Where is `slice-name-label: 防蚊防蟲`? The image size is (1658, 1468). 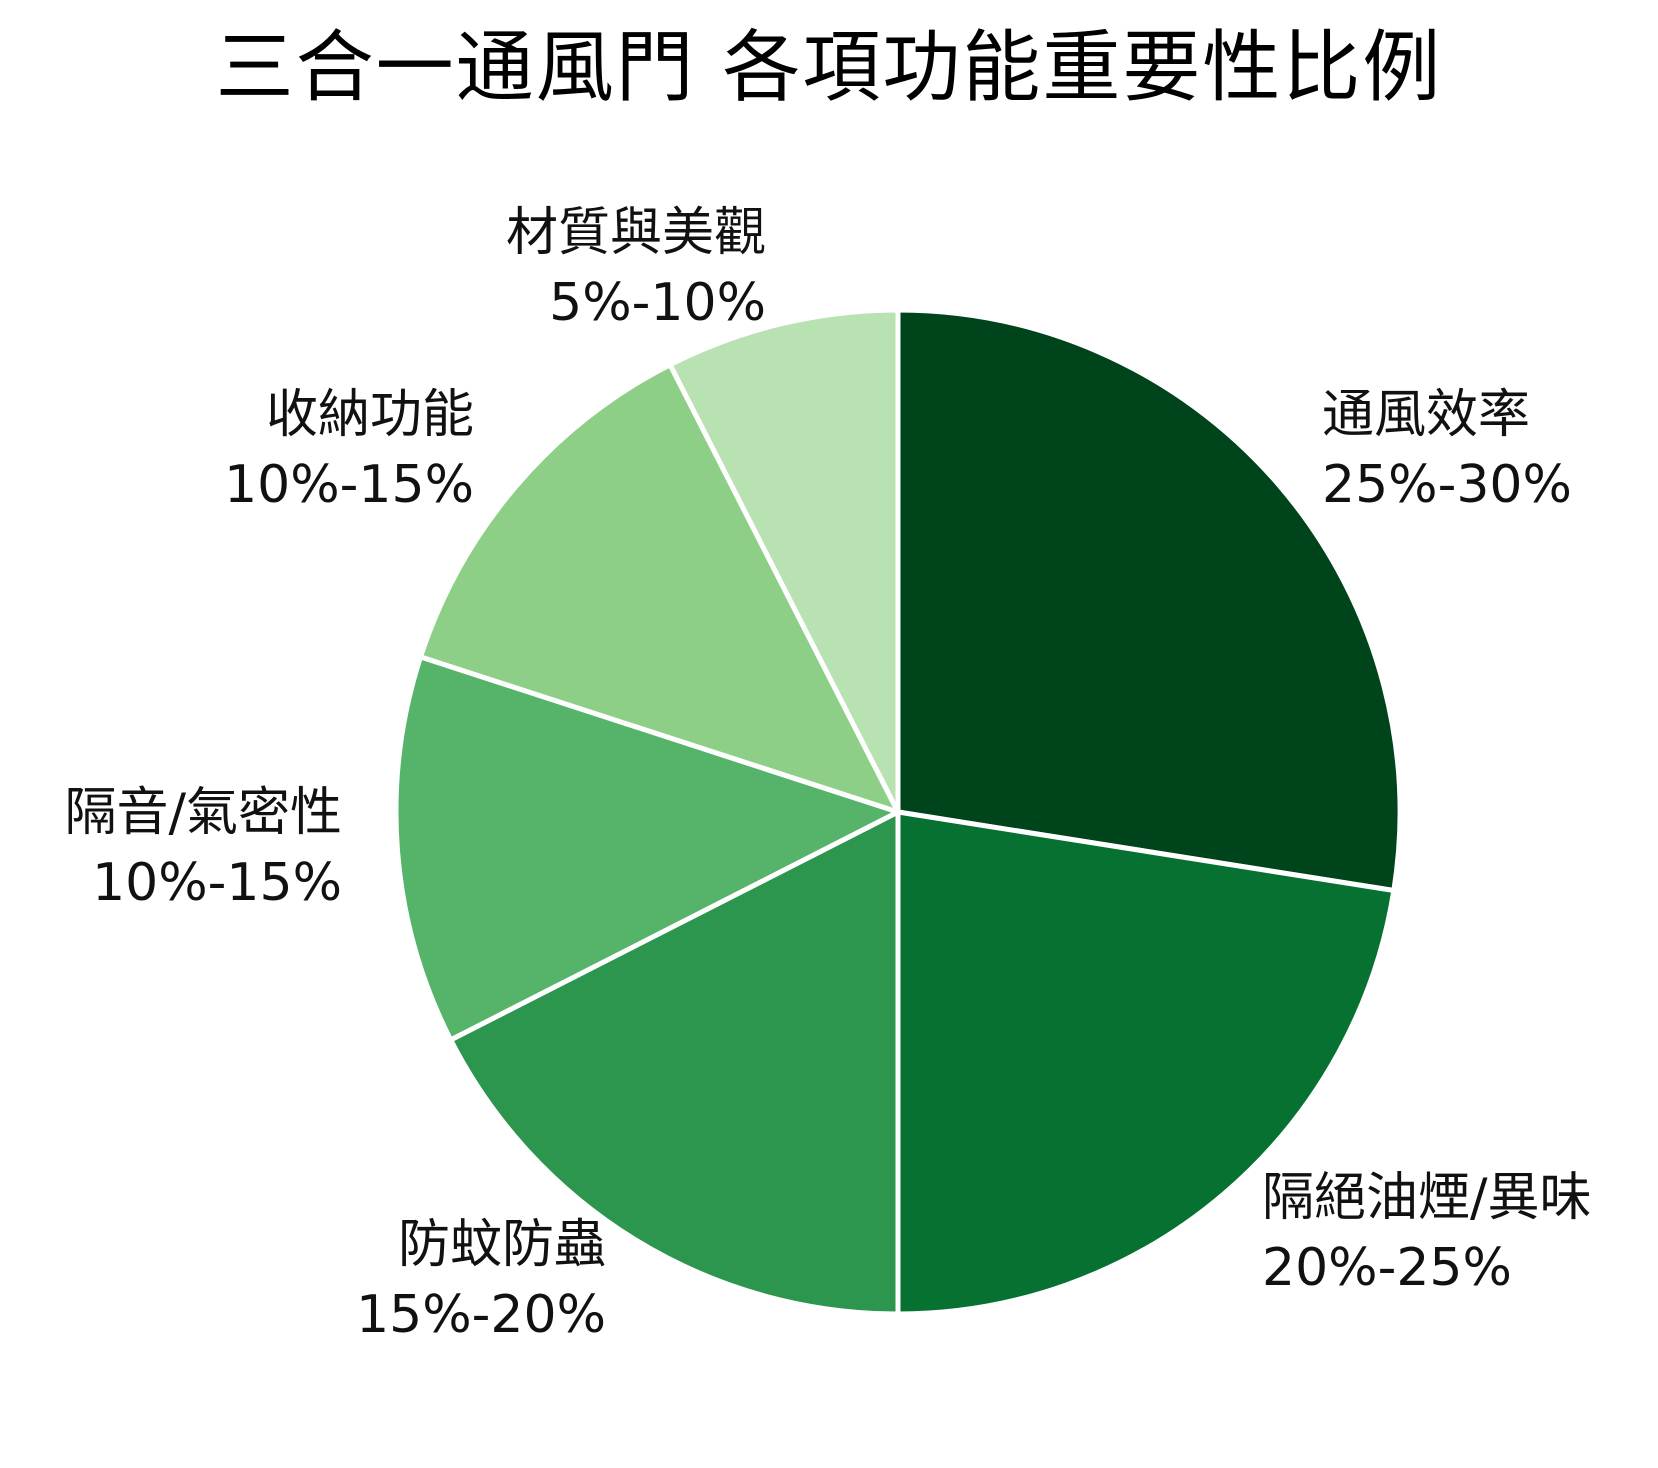
slice-name-label: 防蚊防蟲 is located at coordinates (502, 1245).